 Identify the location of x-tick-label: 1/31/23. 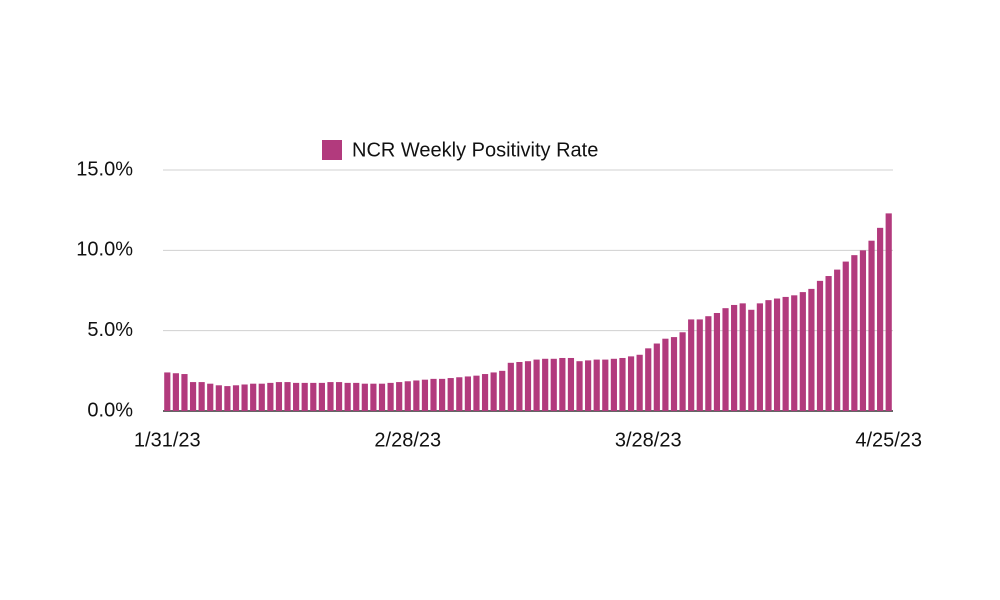
(167, 440).